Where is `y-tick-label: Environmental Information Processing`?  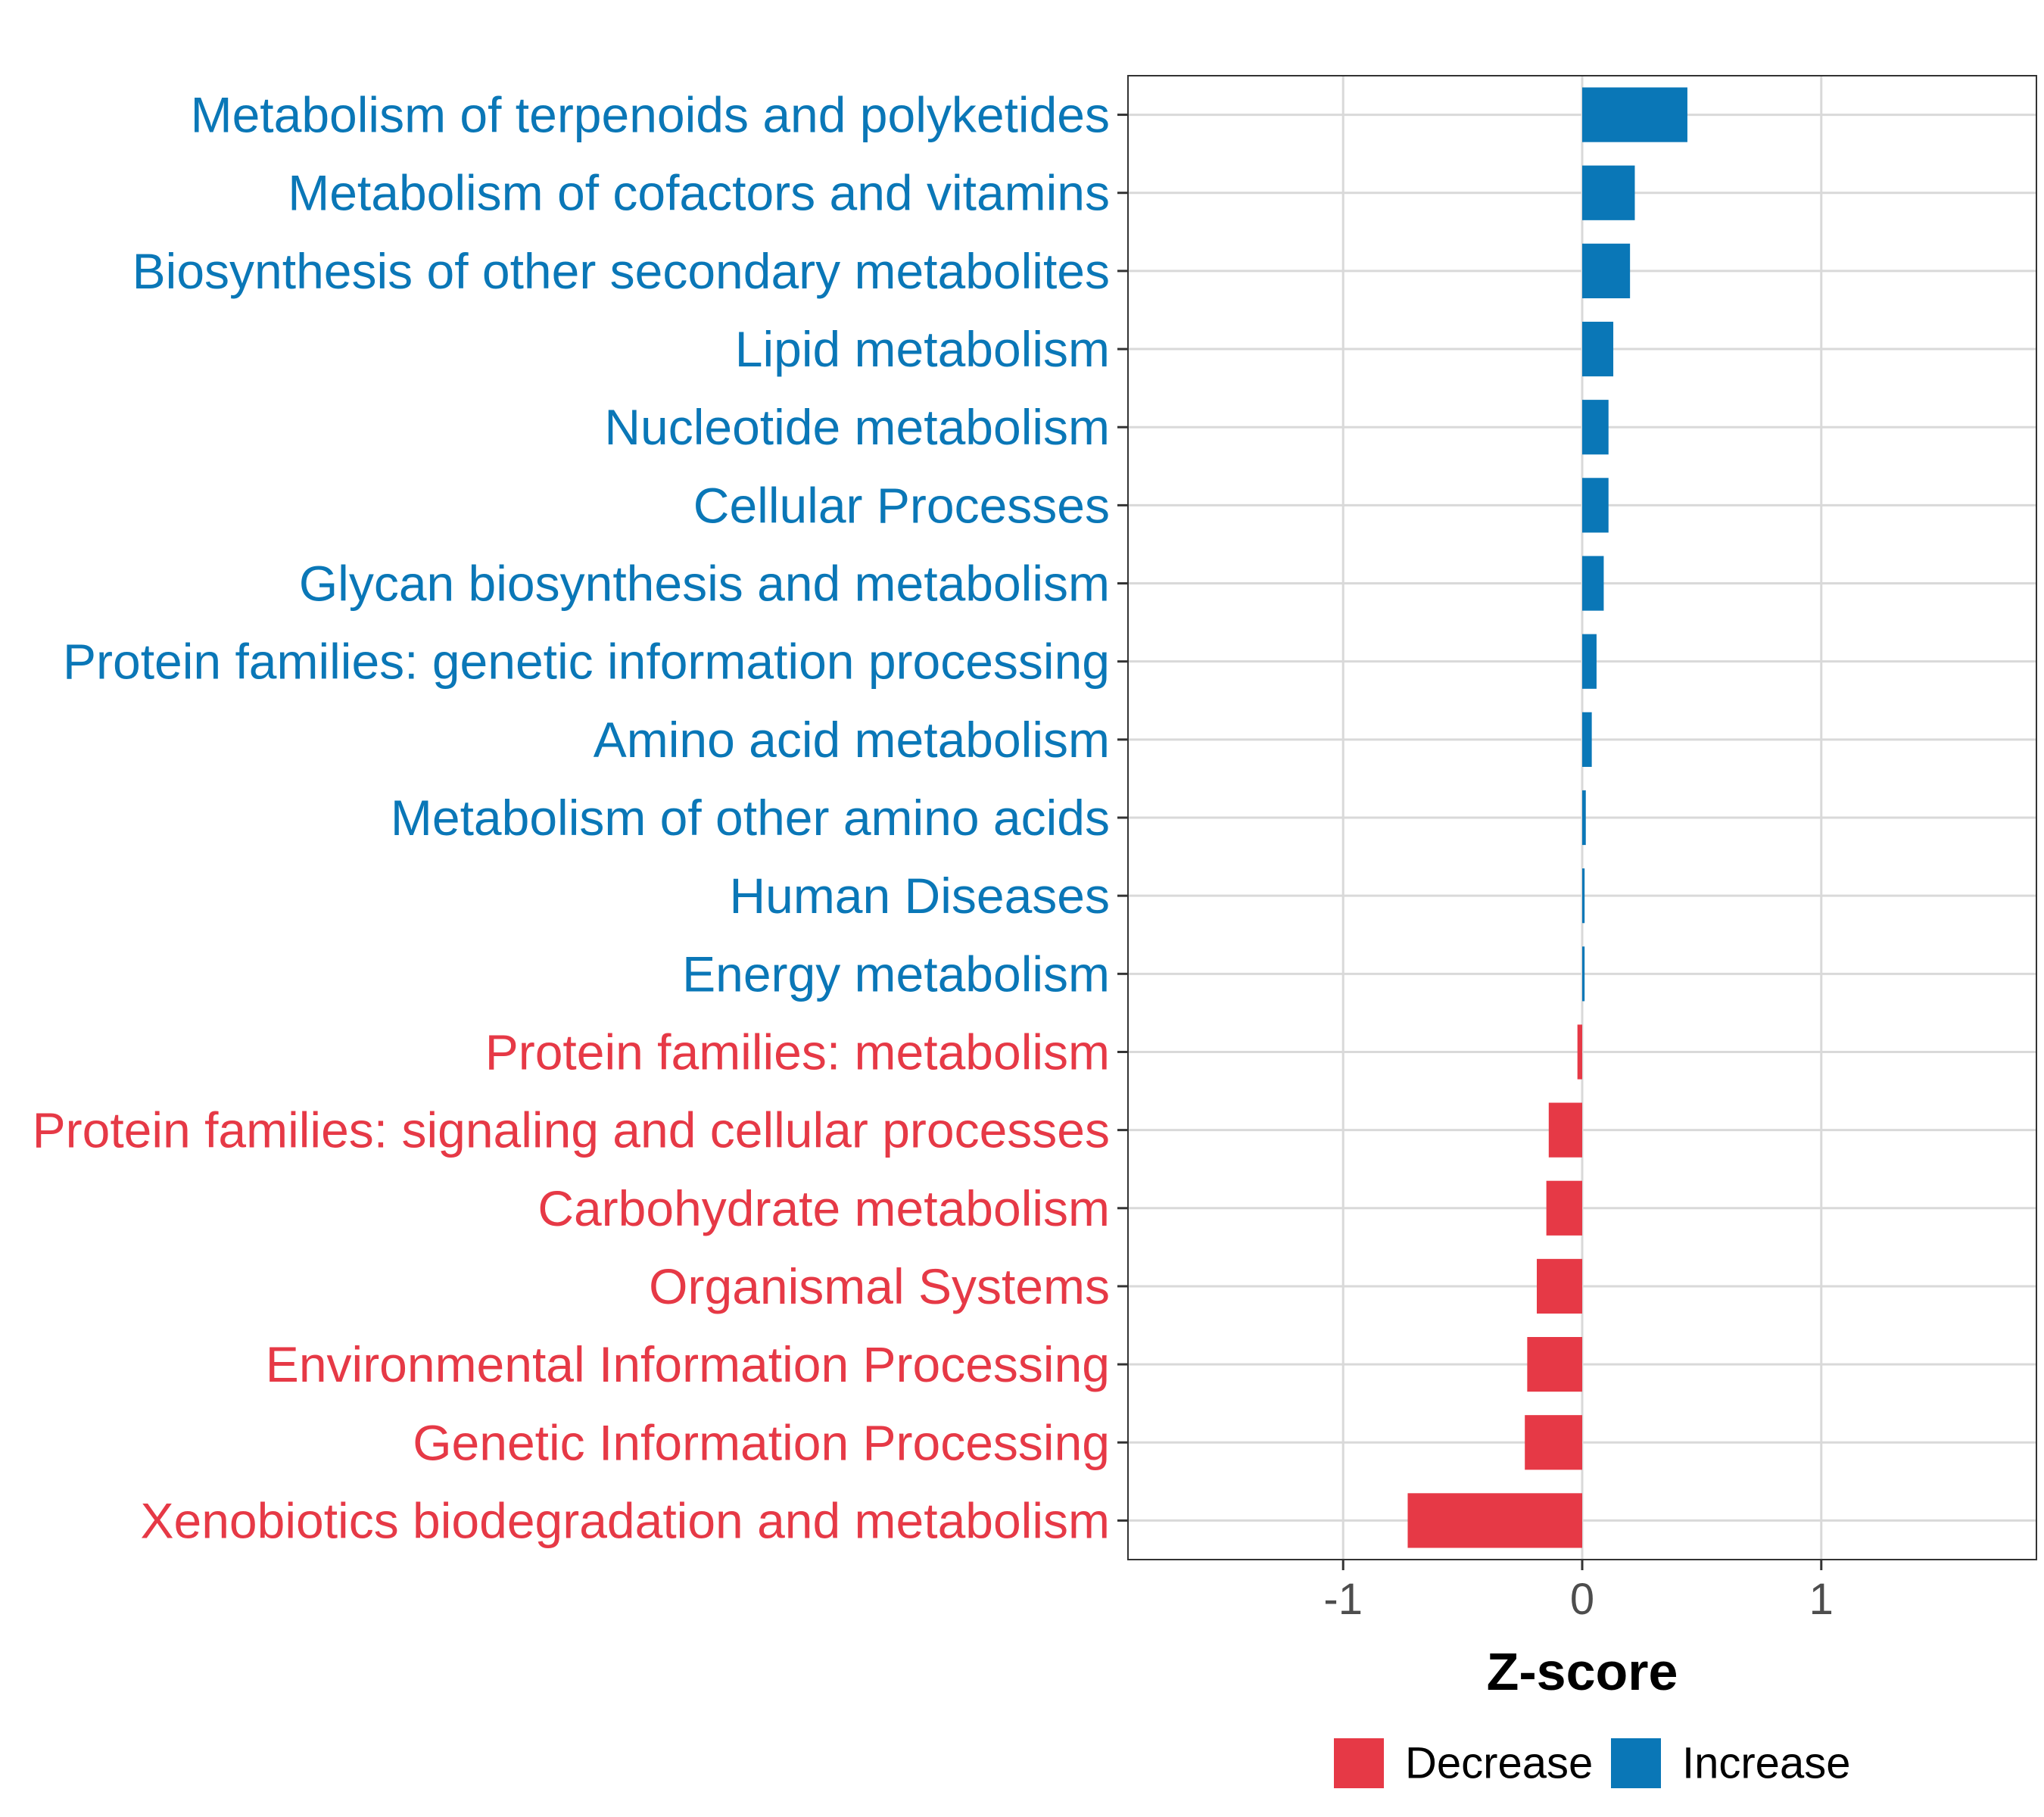
y-tick-label: Environmental Information Processing is located at coordinates (688, 1364).